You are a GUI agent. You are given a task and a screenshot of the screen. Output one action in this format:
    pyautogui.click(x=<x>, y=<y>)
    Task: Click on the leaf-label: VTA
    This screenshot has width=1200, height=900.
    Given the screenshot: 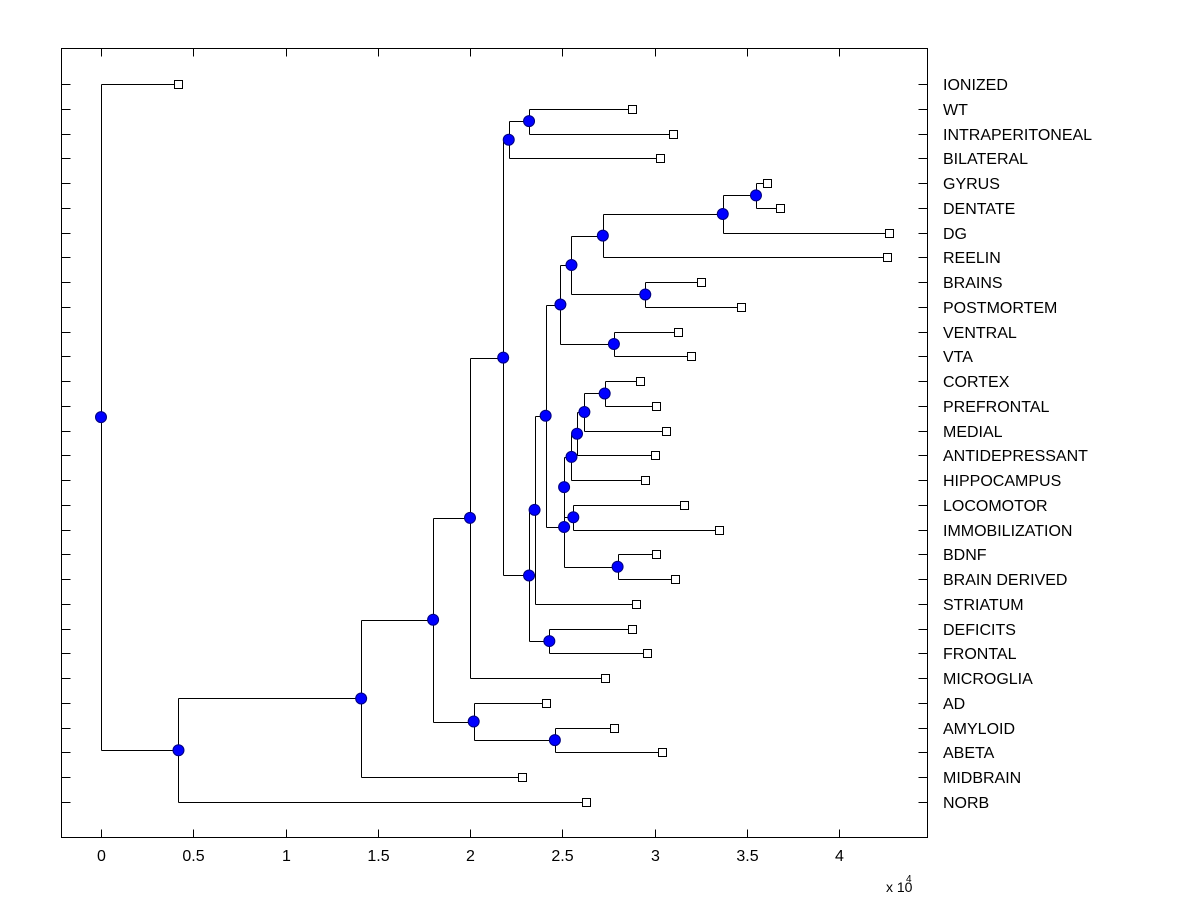 What is the action you would take?
    pyautogui.click(x=958, y=357)
    